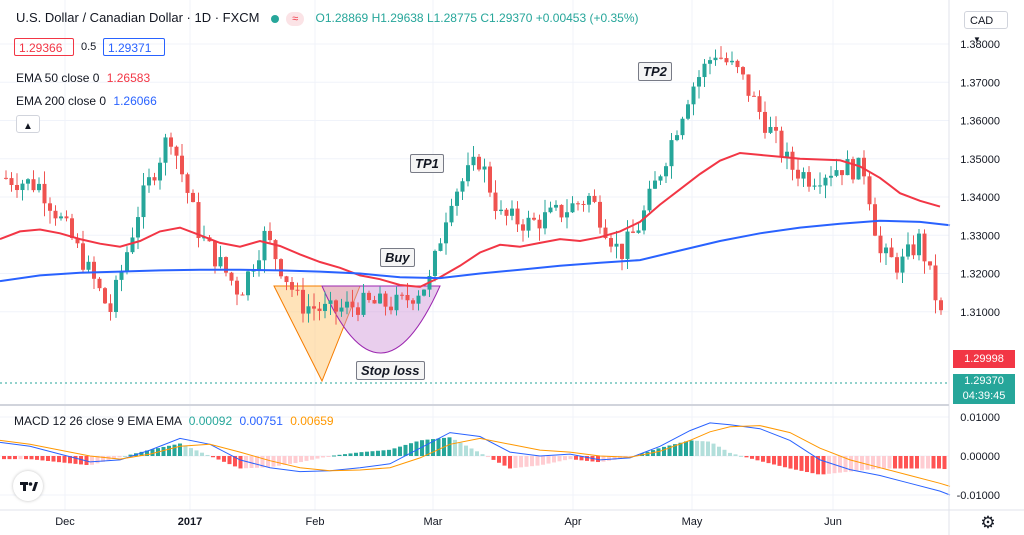 The width and height of the screenshot is (1024, 535). I want to click on wave-icon: ≈, so click(295, 18).